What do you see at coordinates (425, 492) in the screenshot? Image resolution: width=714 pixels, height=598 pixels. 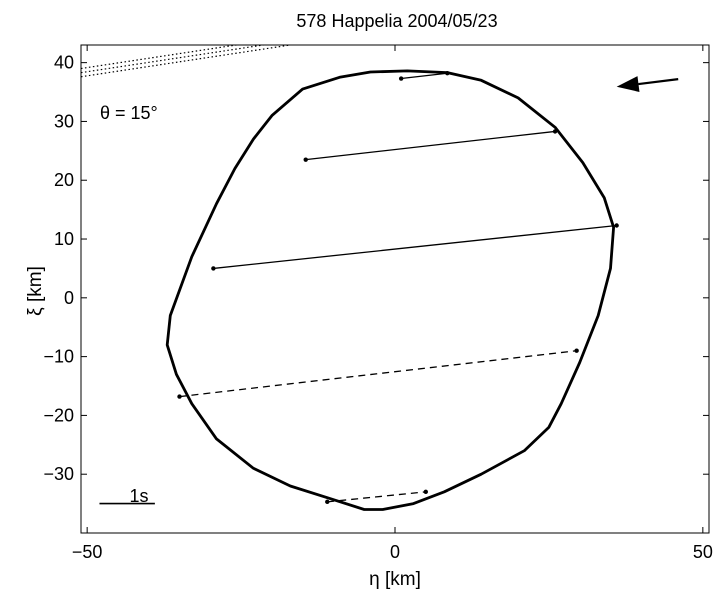 I see `chord-5-end-point` at bounding box center [425, 492].